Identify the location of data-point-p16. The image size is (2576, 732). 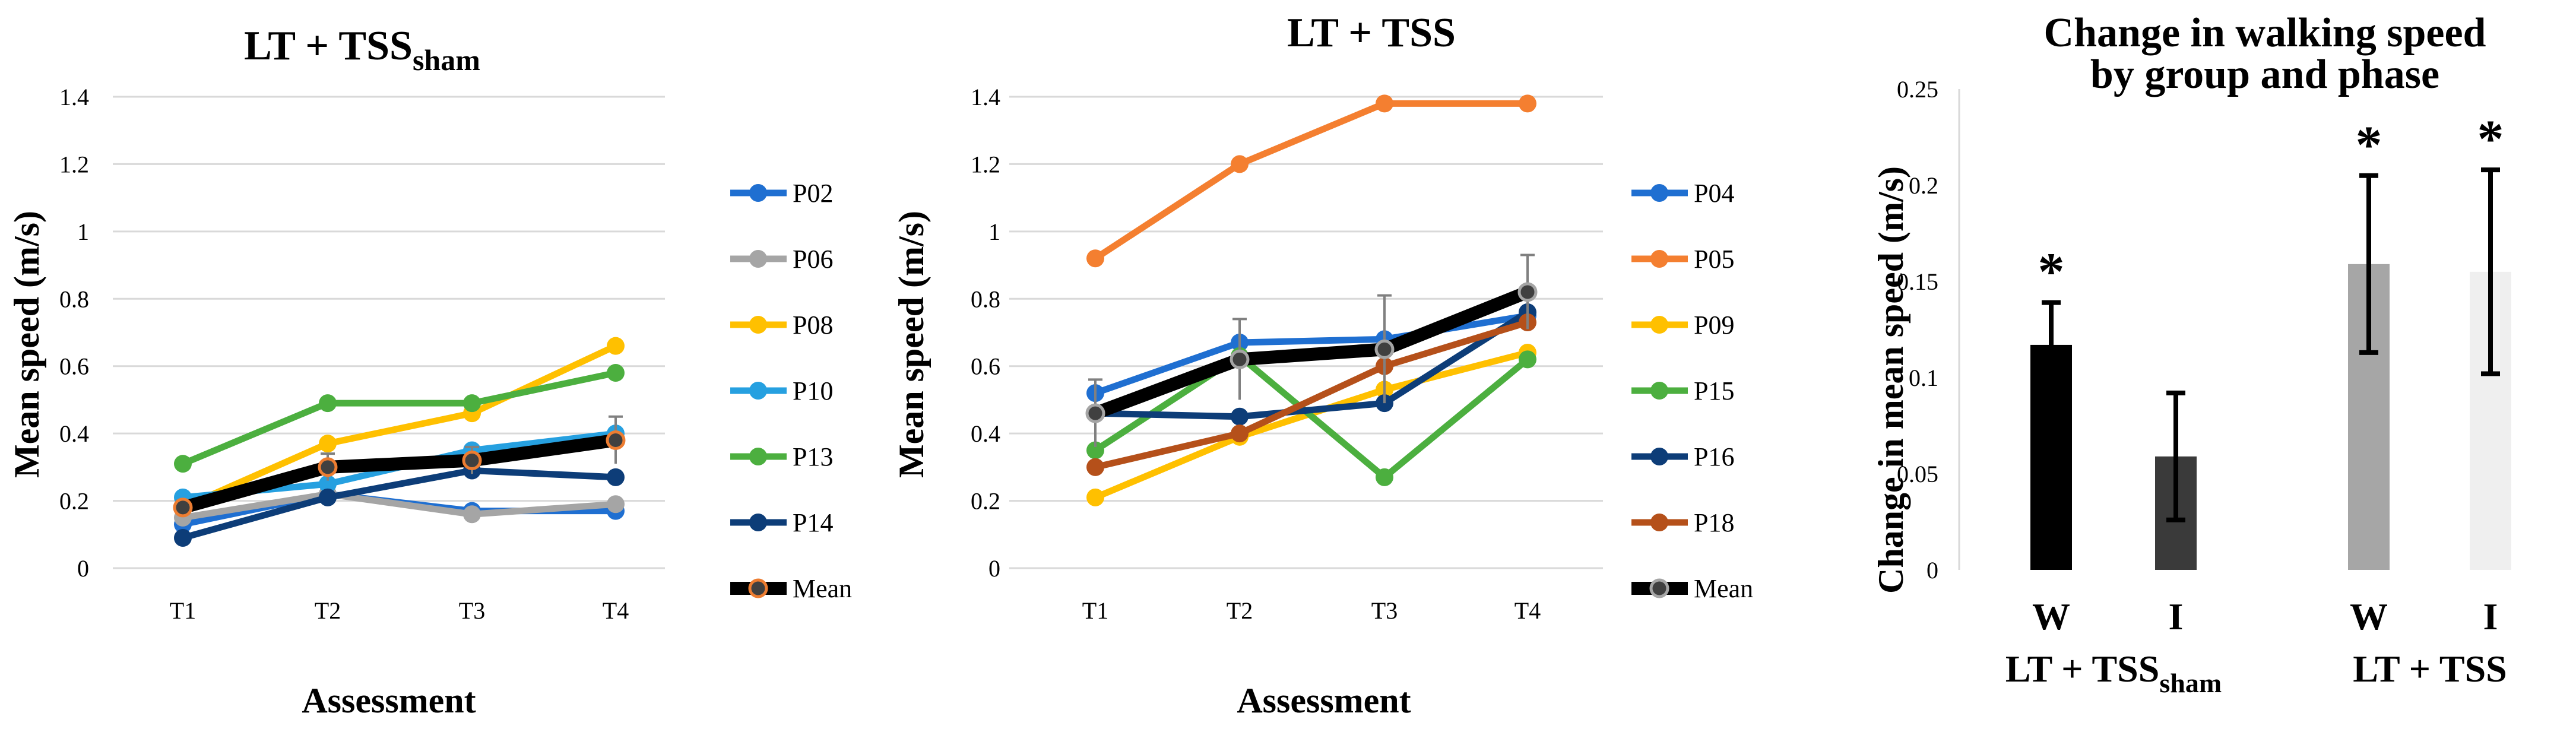
(1240, 416).